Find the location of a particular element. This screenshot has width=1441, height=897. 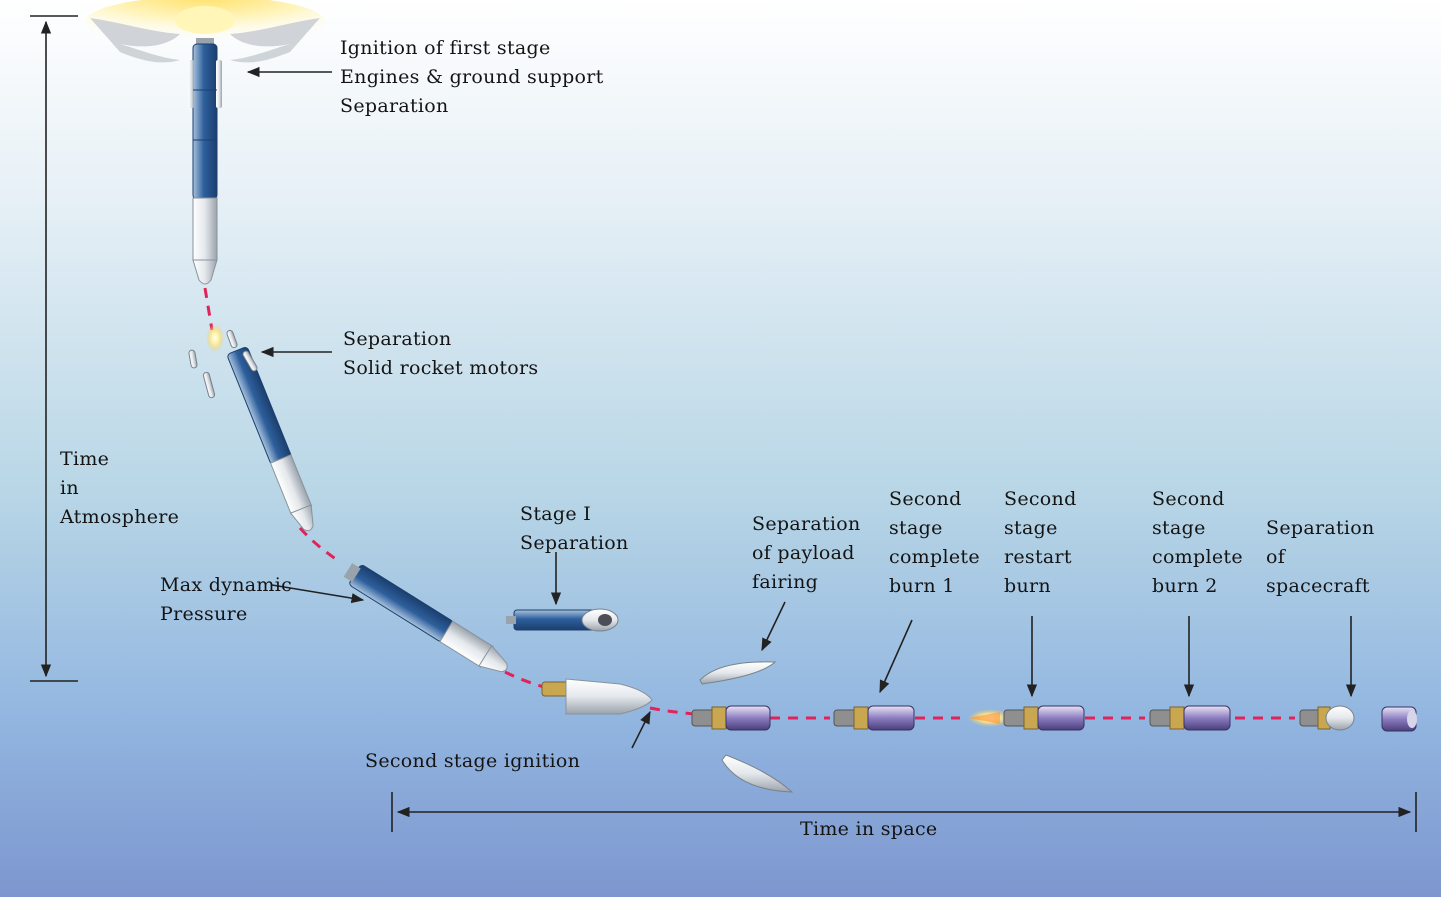

upper-stage-fairing-separation is located at coordinates (731, 718).